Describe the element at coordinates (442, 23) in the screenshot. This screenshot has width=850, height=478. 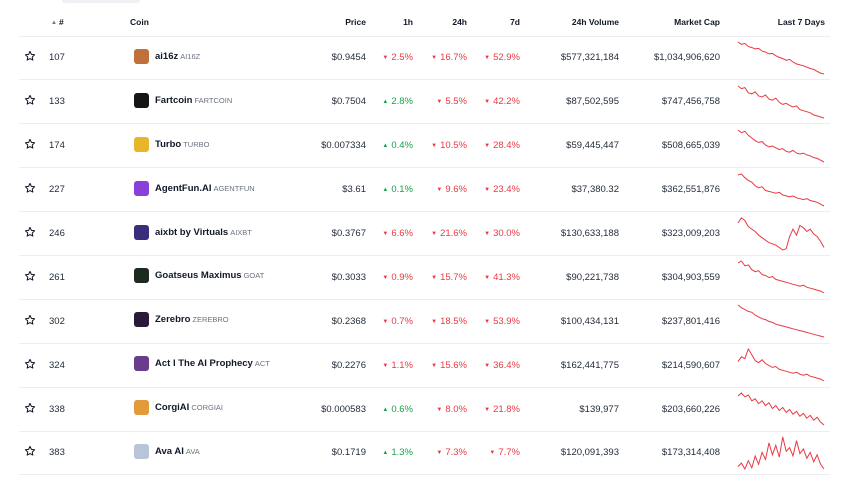
I see `header-24h: 24h` at that location.